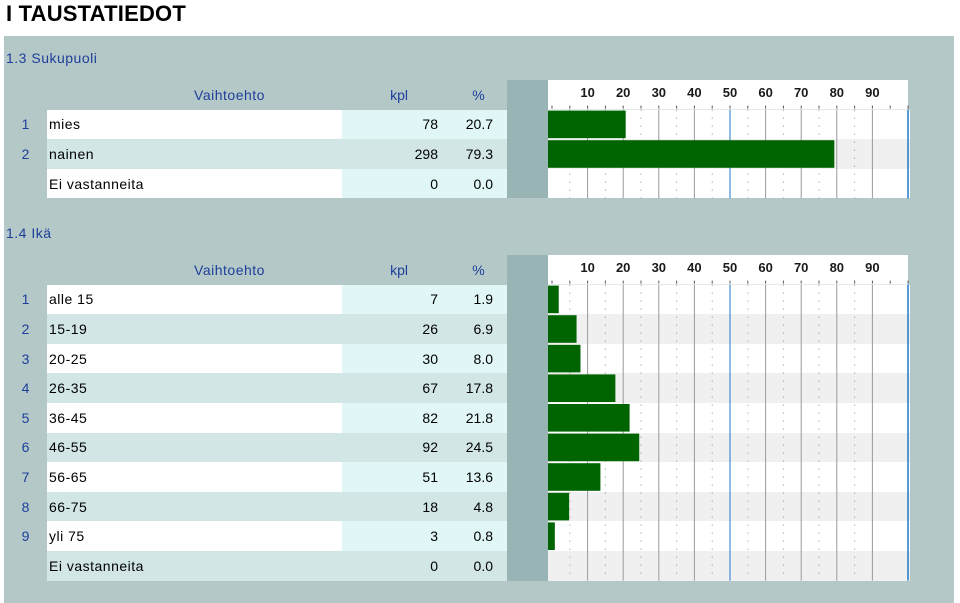 The image size is (960, 603). Describe the element at coordinates (474, 536) in the screenshot. I see `row-percent: 0.8` at that location.